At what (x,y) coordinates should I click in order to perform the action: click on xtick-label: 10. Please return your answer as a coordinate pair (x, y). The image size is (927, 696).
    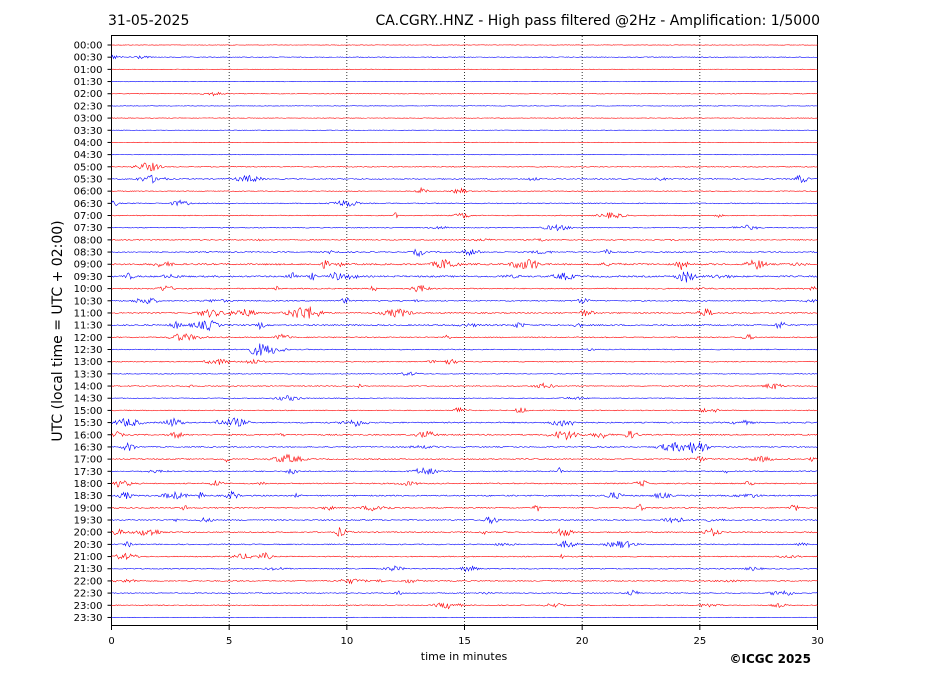
    Looking at the image, I should click on (346, 641).